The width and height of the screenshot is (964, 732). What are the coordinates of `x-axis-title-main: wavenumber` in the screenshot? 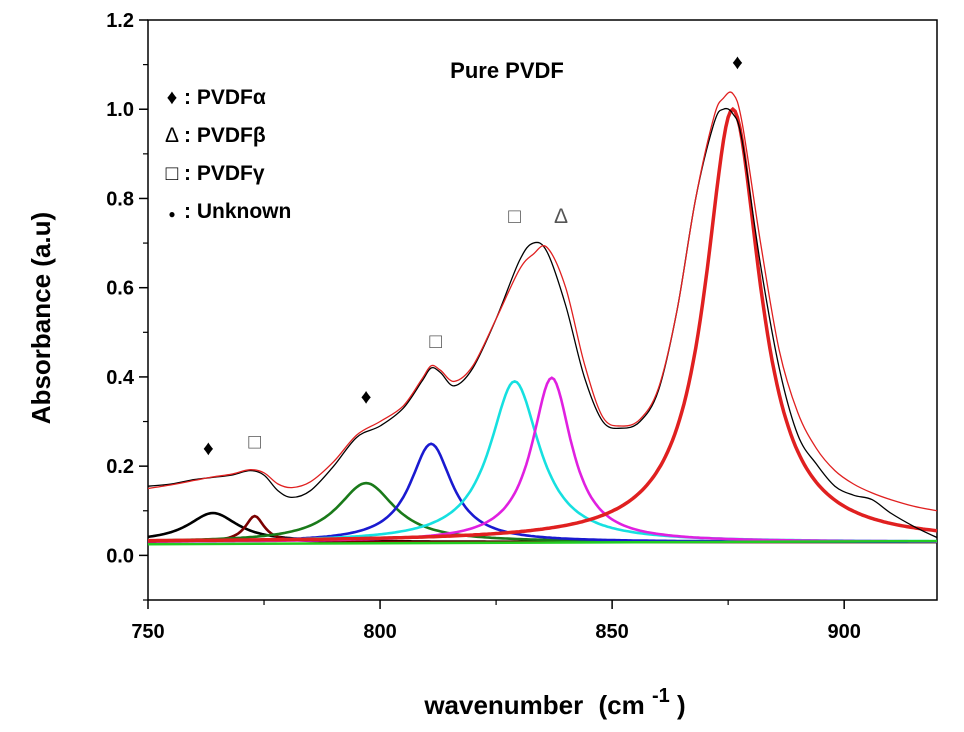 It's located at (503, 705).